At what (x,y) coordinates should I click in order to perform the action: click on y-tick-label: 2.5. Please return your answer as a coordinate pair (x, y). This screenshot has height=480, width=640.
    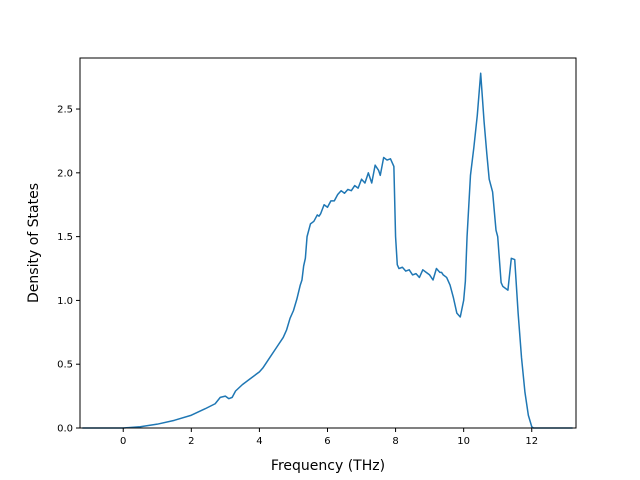
    Looking at the image, I should click on (65, 110).